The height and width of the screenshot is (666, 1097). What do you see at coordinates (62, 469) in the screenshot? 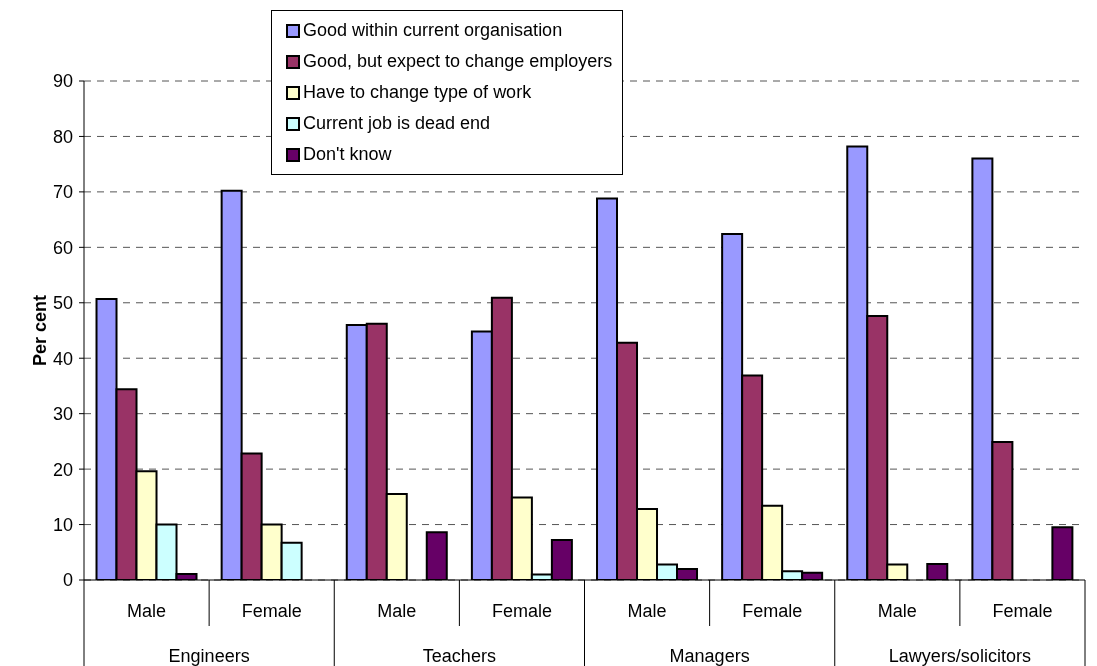
I see `y-tick-label: 20` at bounding box center [62, 469].